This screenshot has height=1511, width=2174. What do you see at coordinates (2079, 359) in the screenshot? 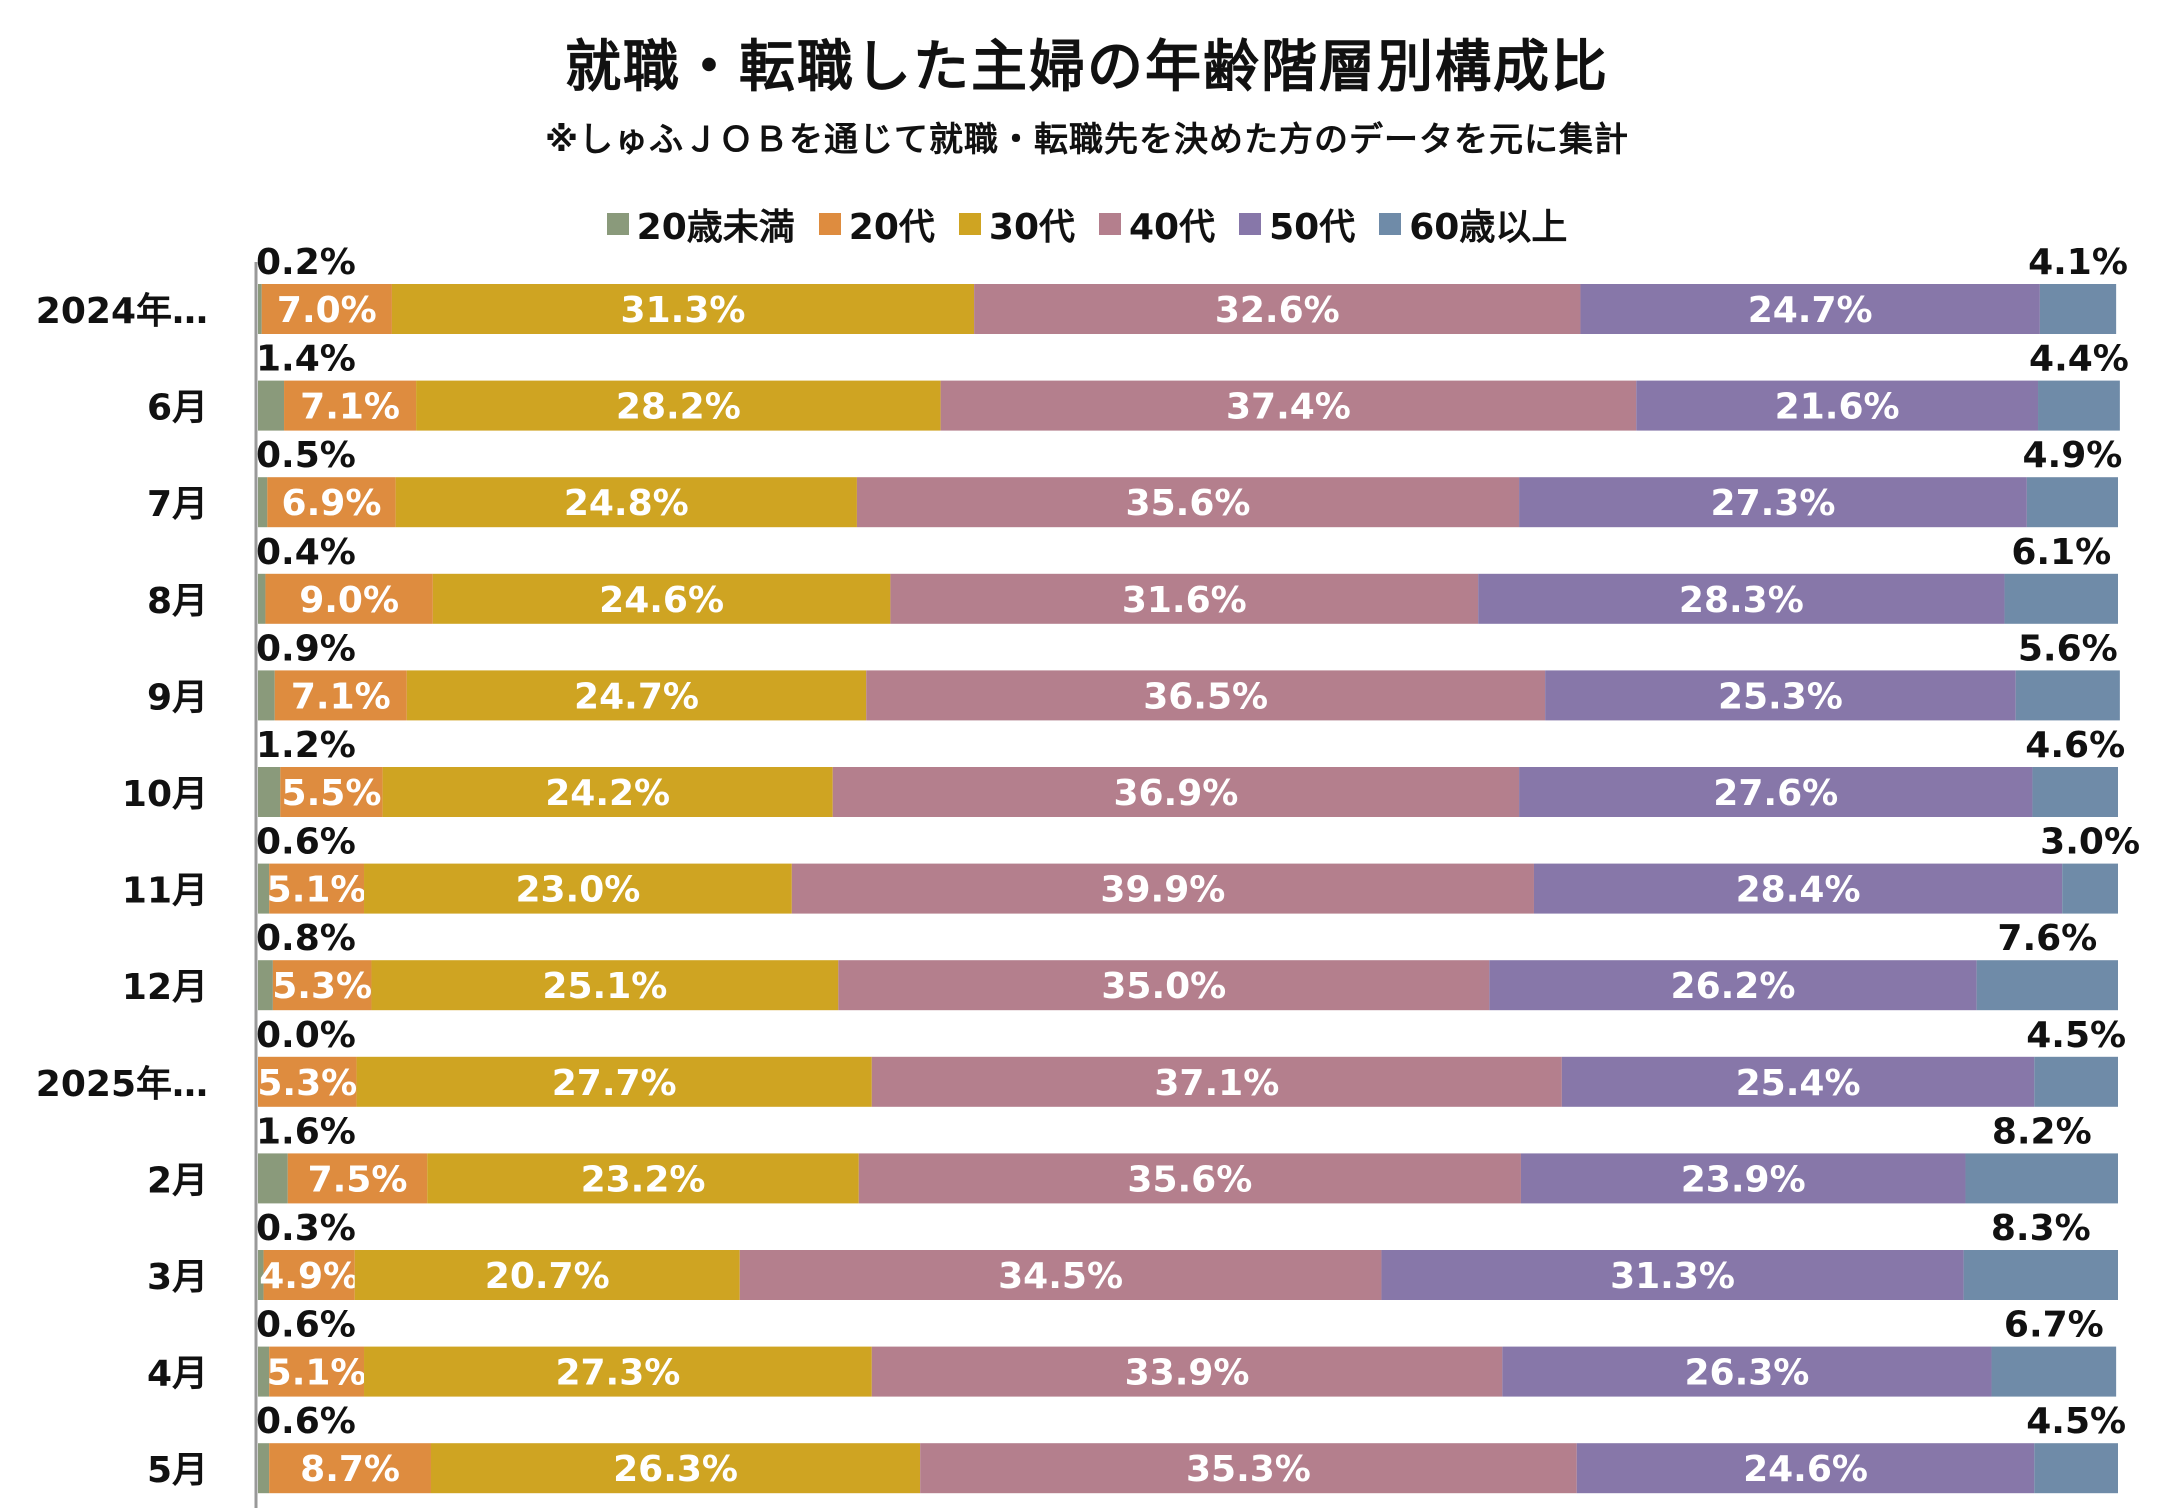
I see `data-label-60plus: 4.4%` at bounding box center [2079, 359].